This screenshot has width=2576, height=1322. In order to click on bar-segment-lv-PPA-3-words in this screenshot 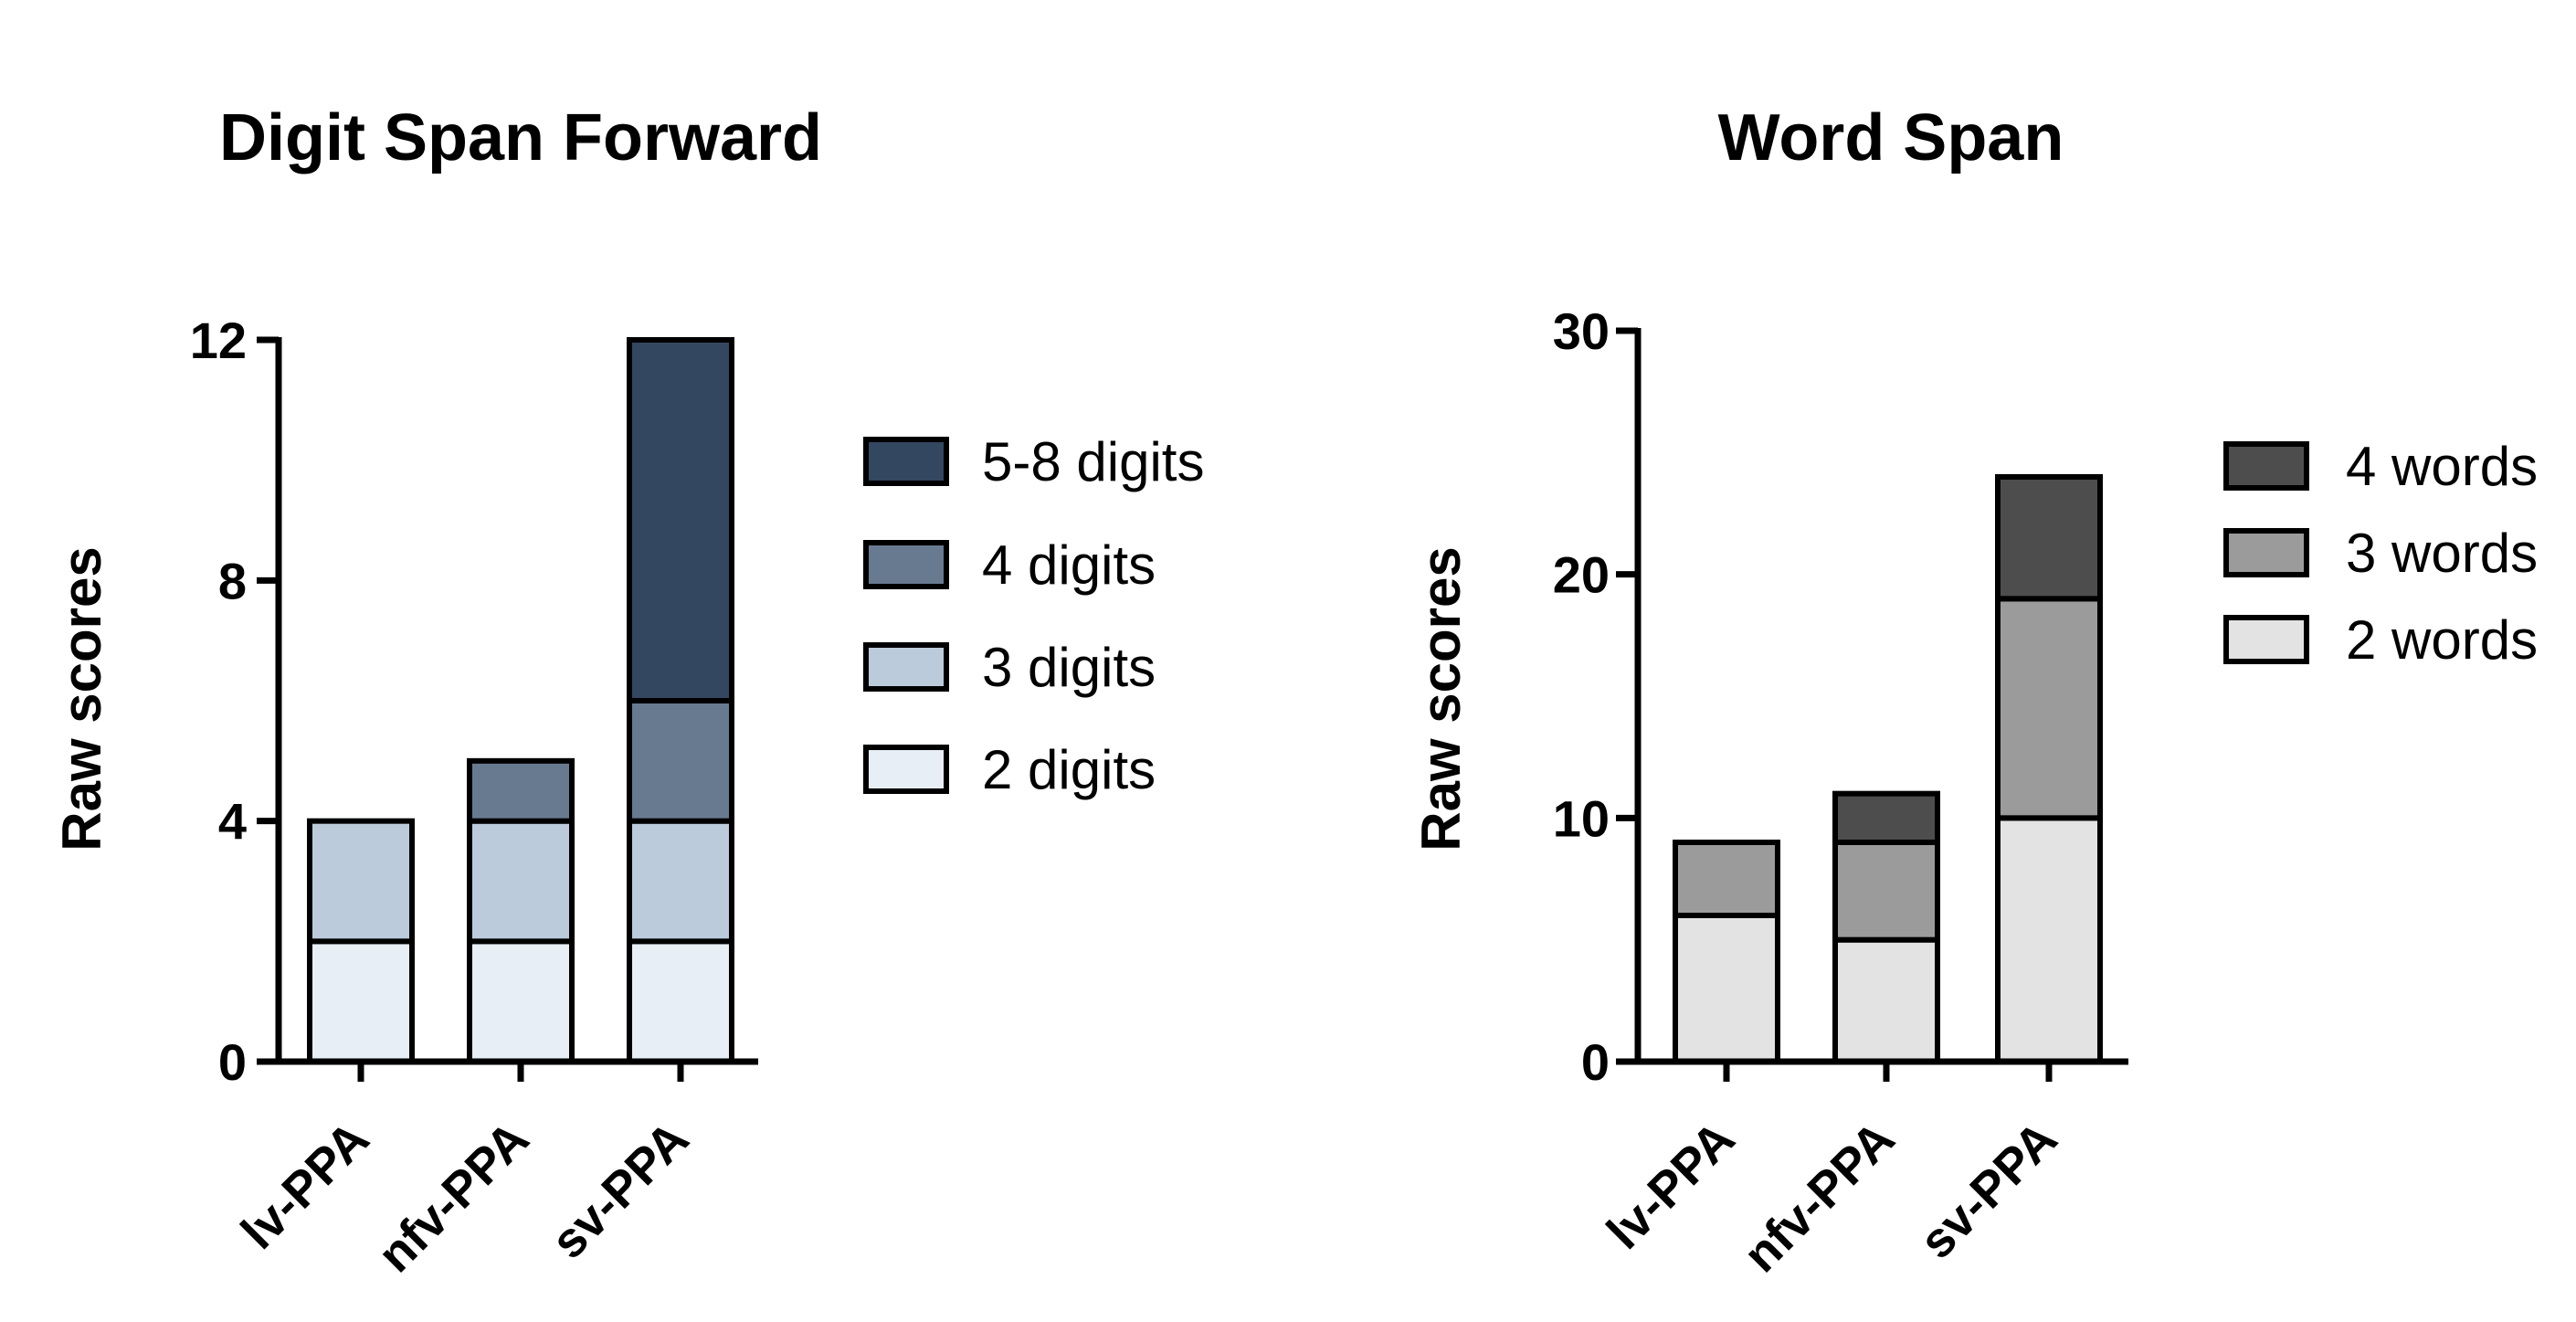, I will do `click(1726, 879)`.